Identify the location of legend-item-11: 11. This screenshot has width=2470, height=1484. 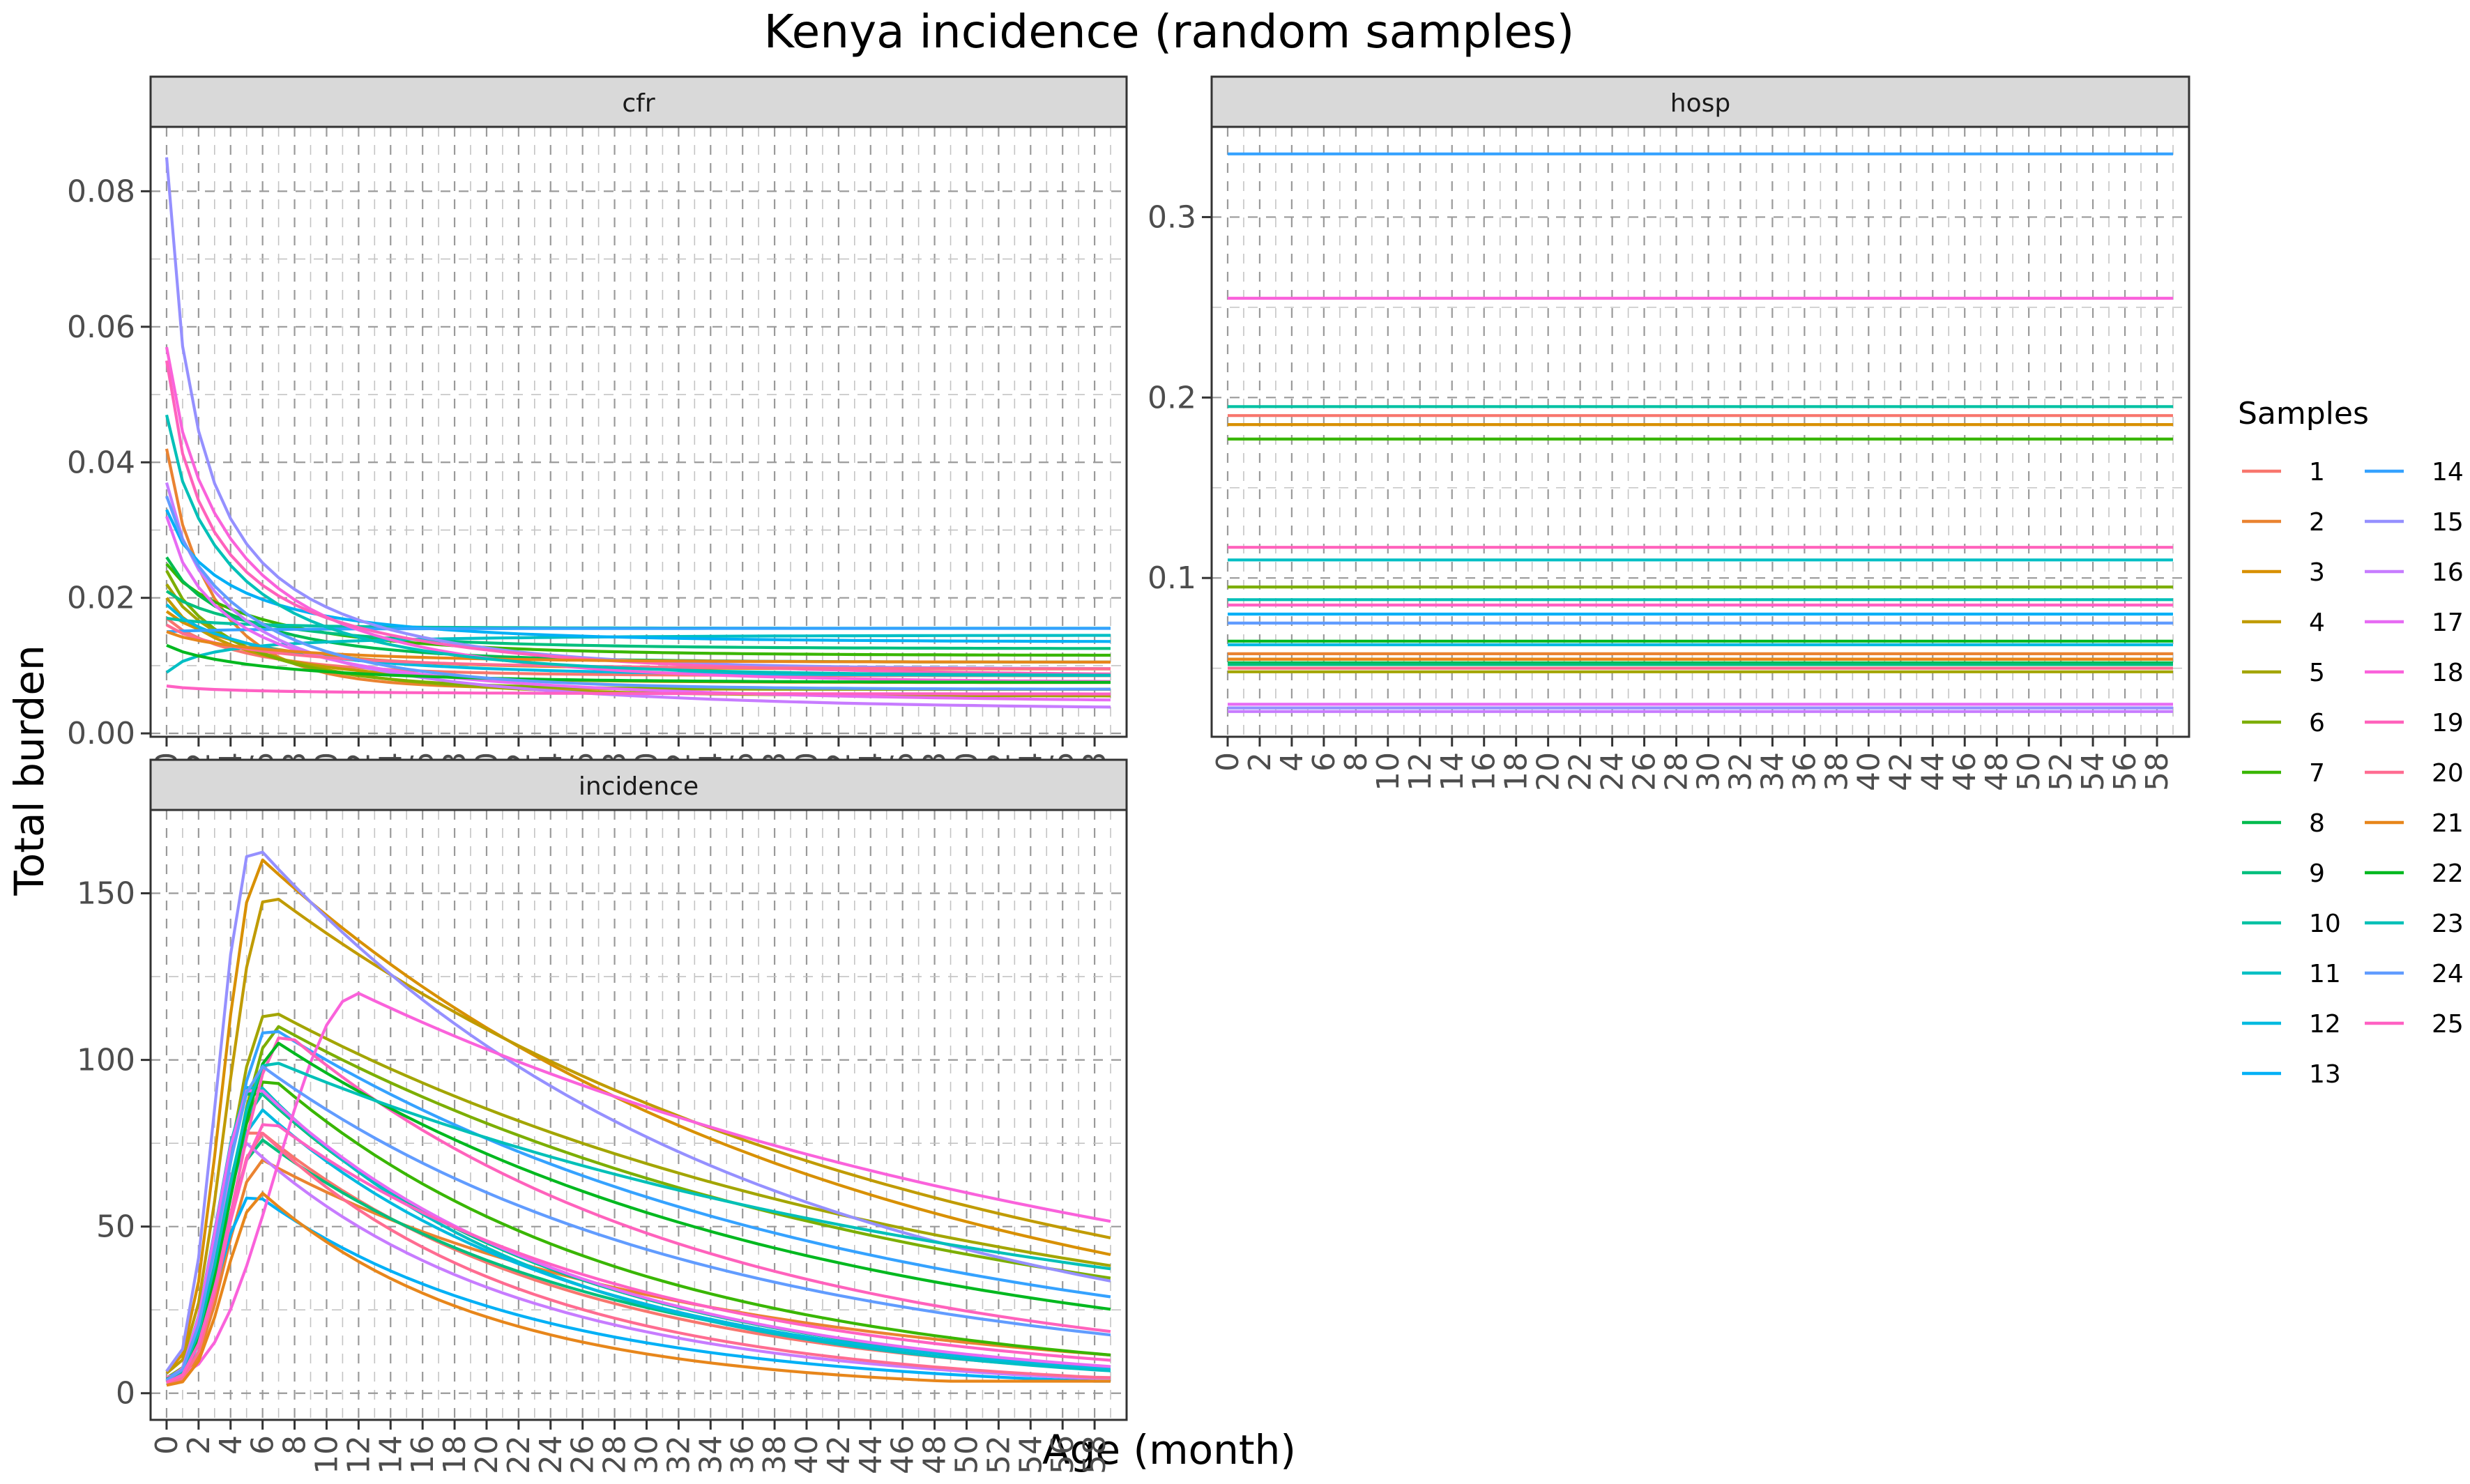
(2291, 974).